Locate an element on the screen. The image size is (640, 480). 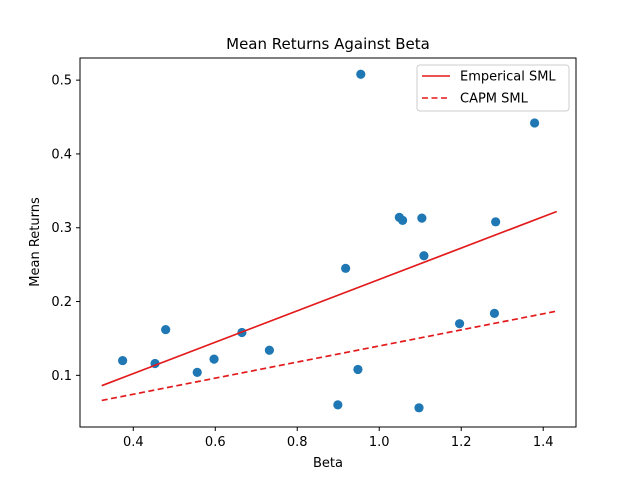
y-tick-label: 0.3 is located at coordinates (61, 228).